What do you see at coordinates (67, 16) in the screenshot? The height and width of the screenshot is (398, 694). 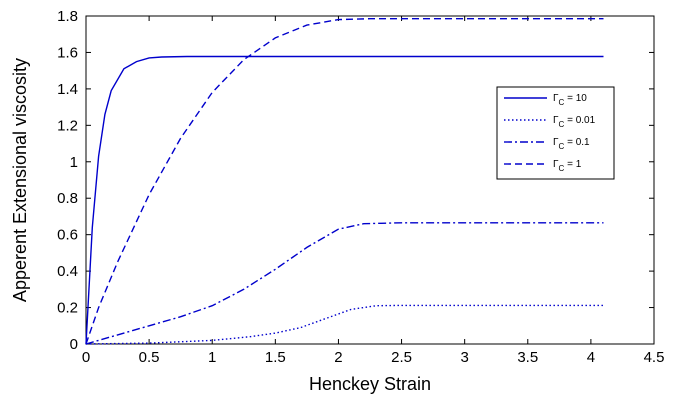 I see `y-tick-label: 1.8` at bounding box center [67, 16].